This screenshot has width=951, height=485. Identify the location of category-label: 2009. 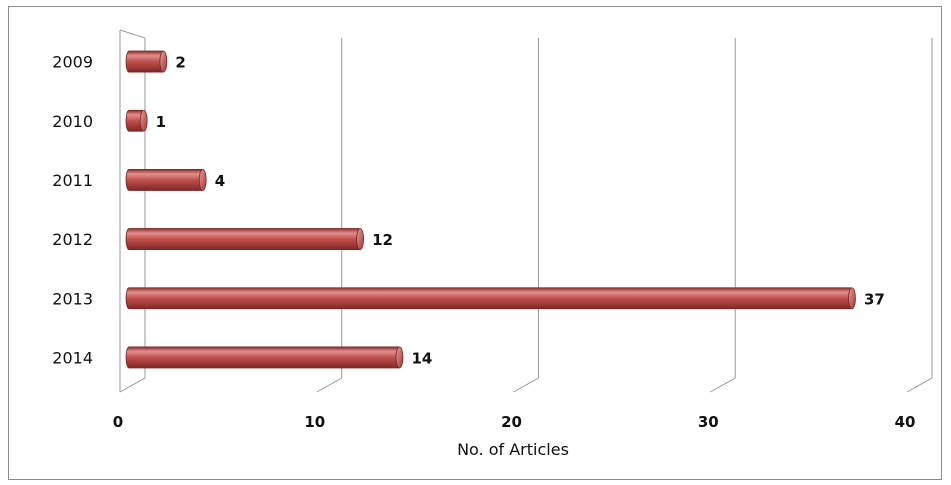
(72, 62).